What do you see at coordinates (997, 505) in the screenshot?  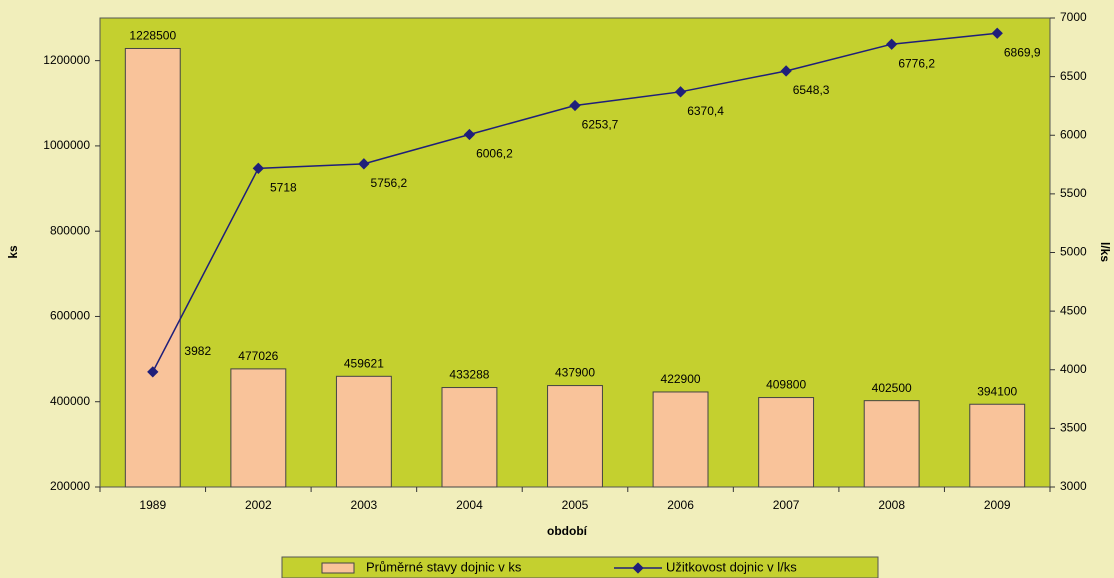 I see `x-tick-label: 2009` at bounding box center [997, 505].